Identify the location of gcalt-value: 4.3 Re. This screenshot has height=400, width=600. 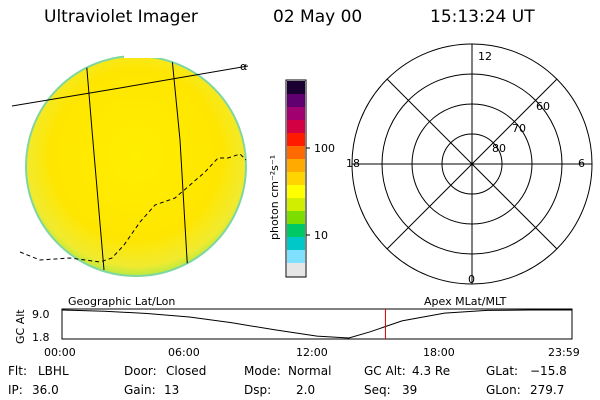
(431, 371).